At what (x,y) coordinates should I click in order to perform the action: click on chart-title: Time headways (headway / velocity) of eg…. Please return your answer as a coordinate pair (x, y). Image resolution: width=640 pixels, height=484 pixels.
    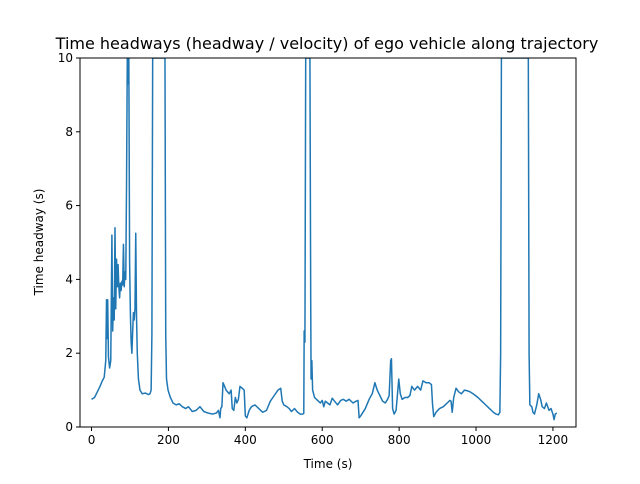
    Looking at the image, I should click on (327, 43).